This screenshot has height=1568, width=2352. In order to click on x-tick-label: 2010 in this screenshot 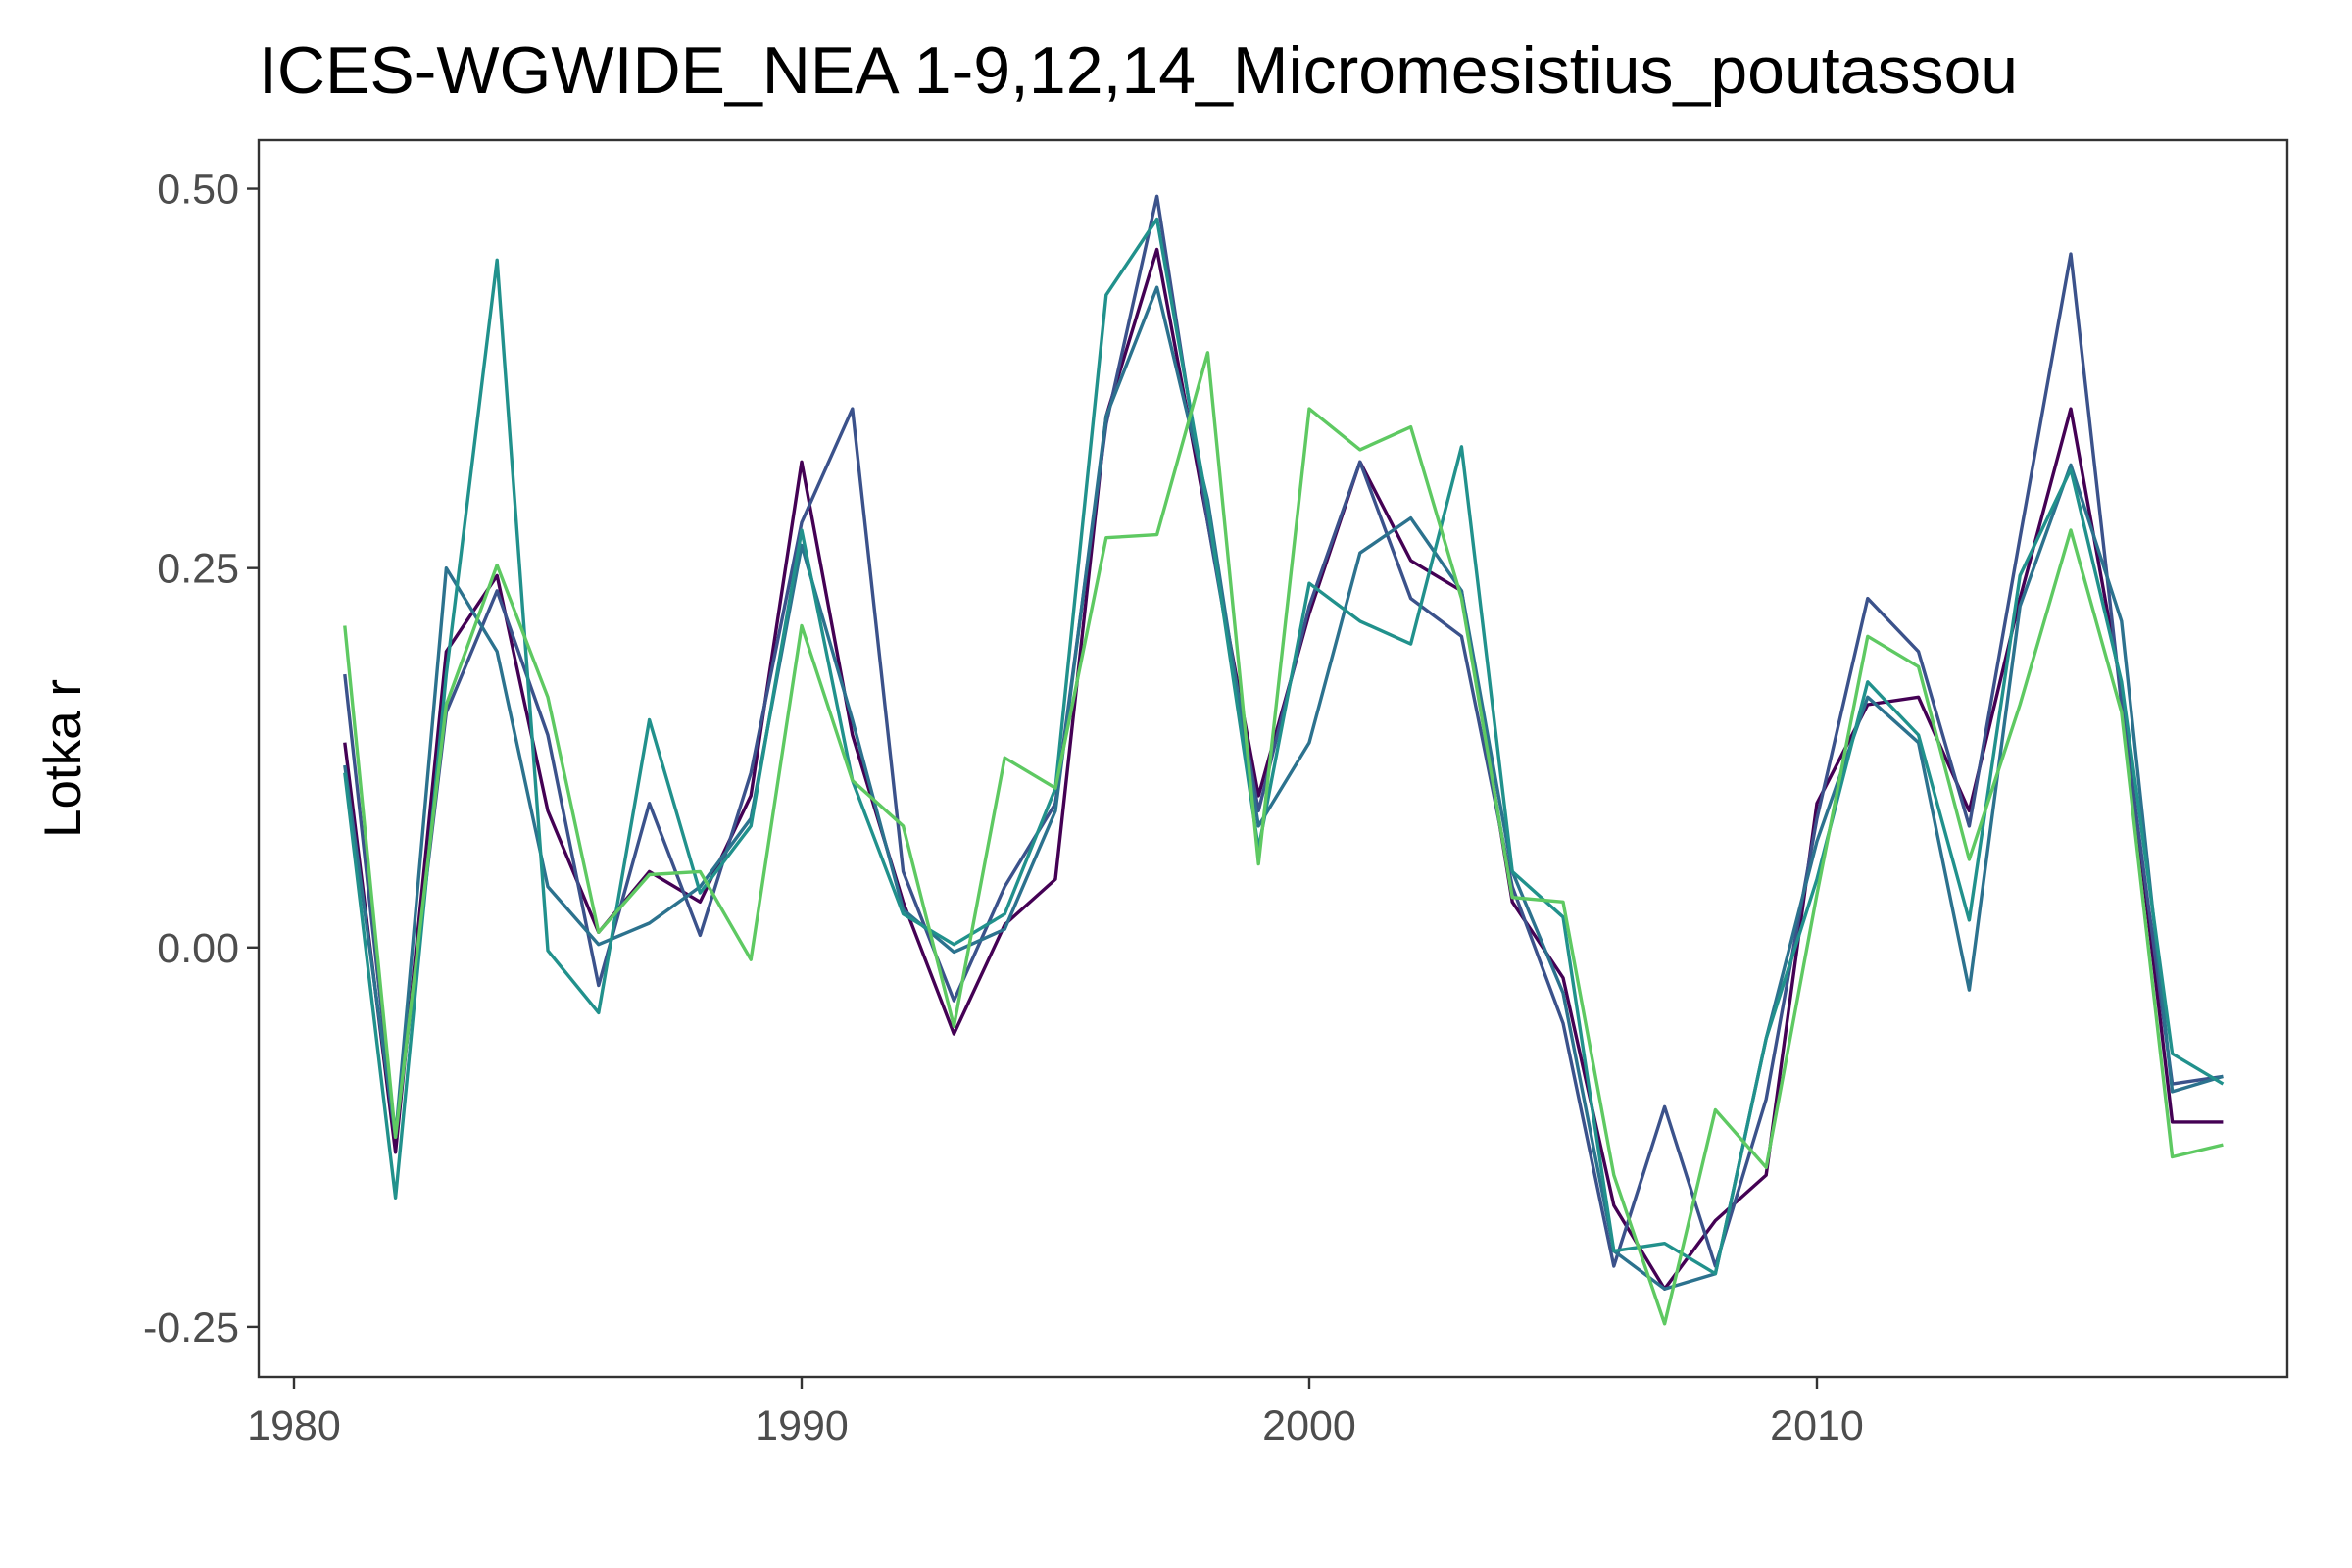, I will do `click(1817, 1425)`.